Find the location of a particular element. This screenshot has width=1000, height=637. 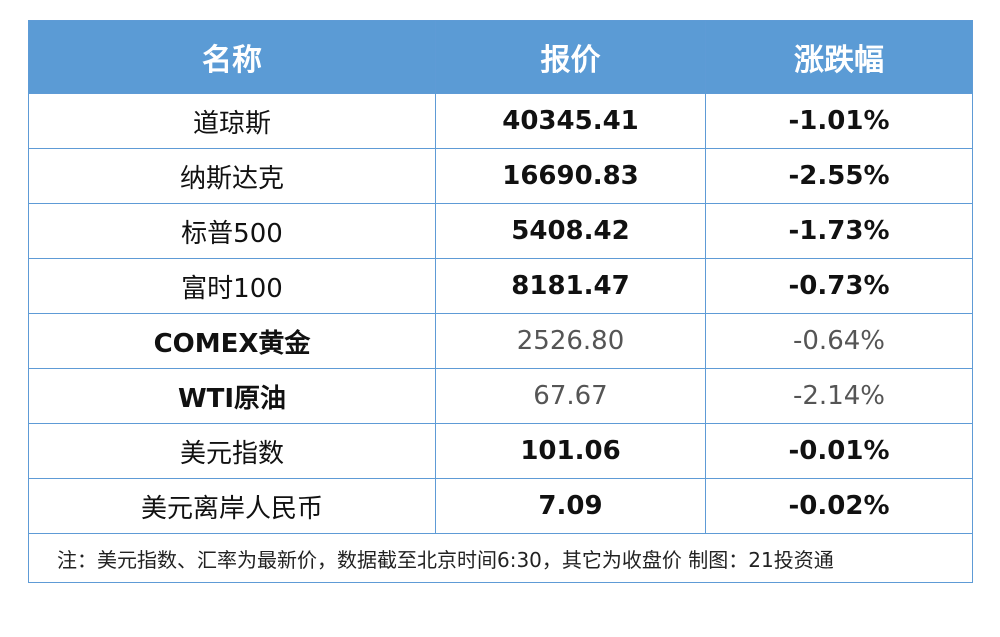

value-cell: 5408.42 is located at coordinates (570, 231).